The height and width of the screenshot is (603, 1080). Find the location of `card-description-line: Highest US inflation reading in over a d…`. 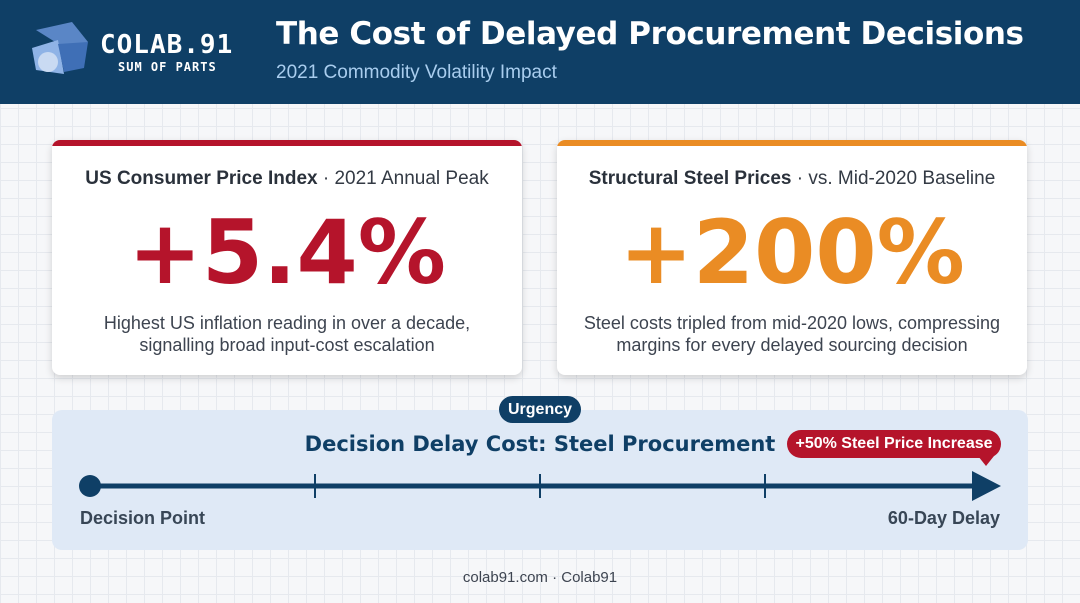

card-description-line: Highest US inflation reading in over a d… is located at coordinates (287, 323).